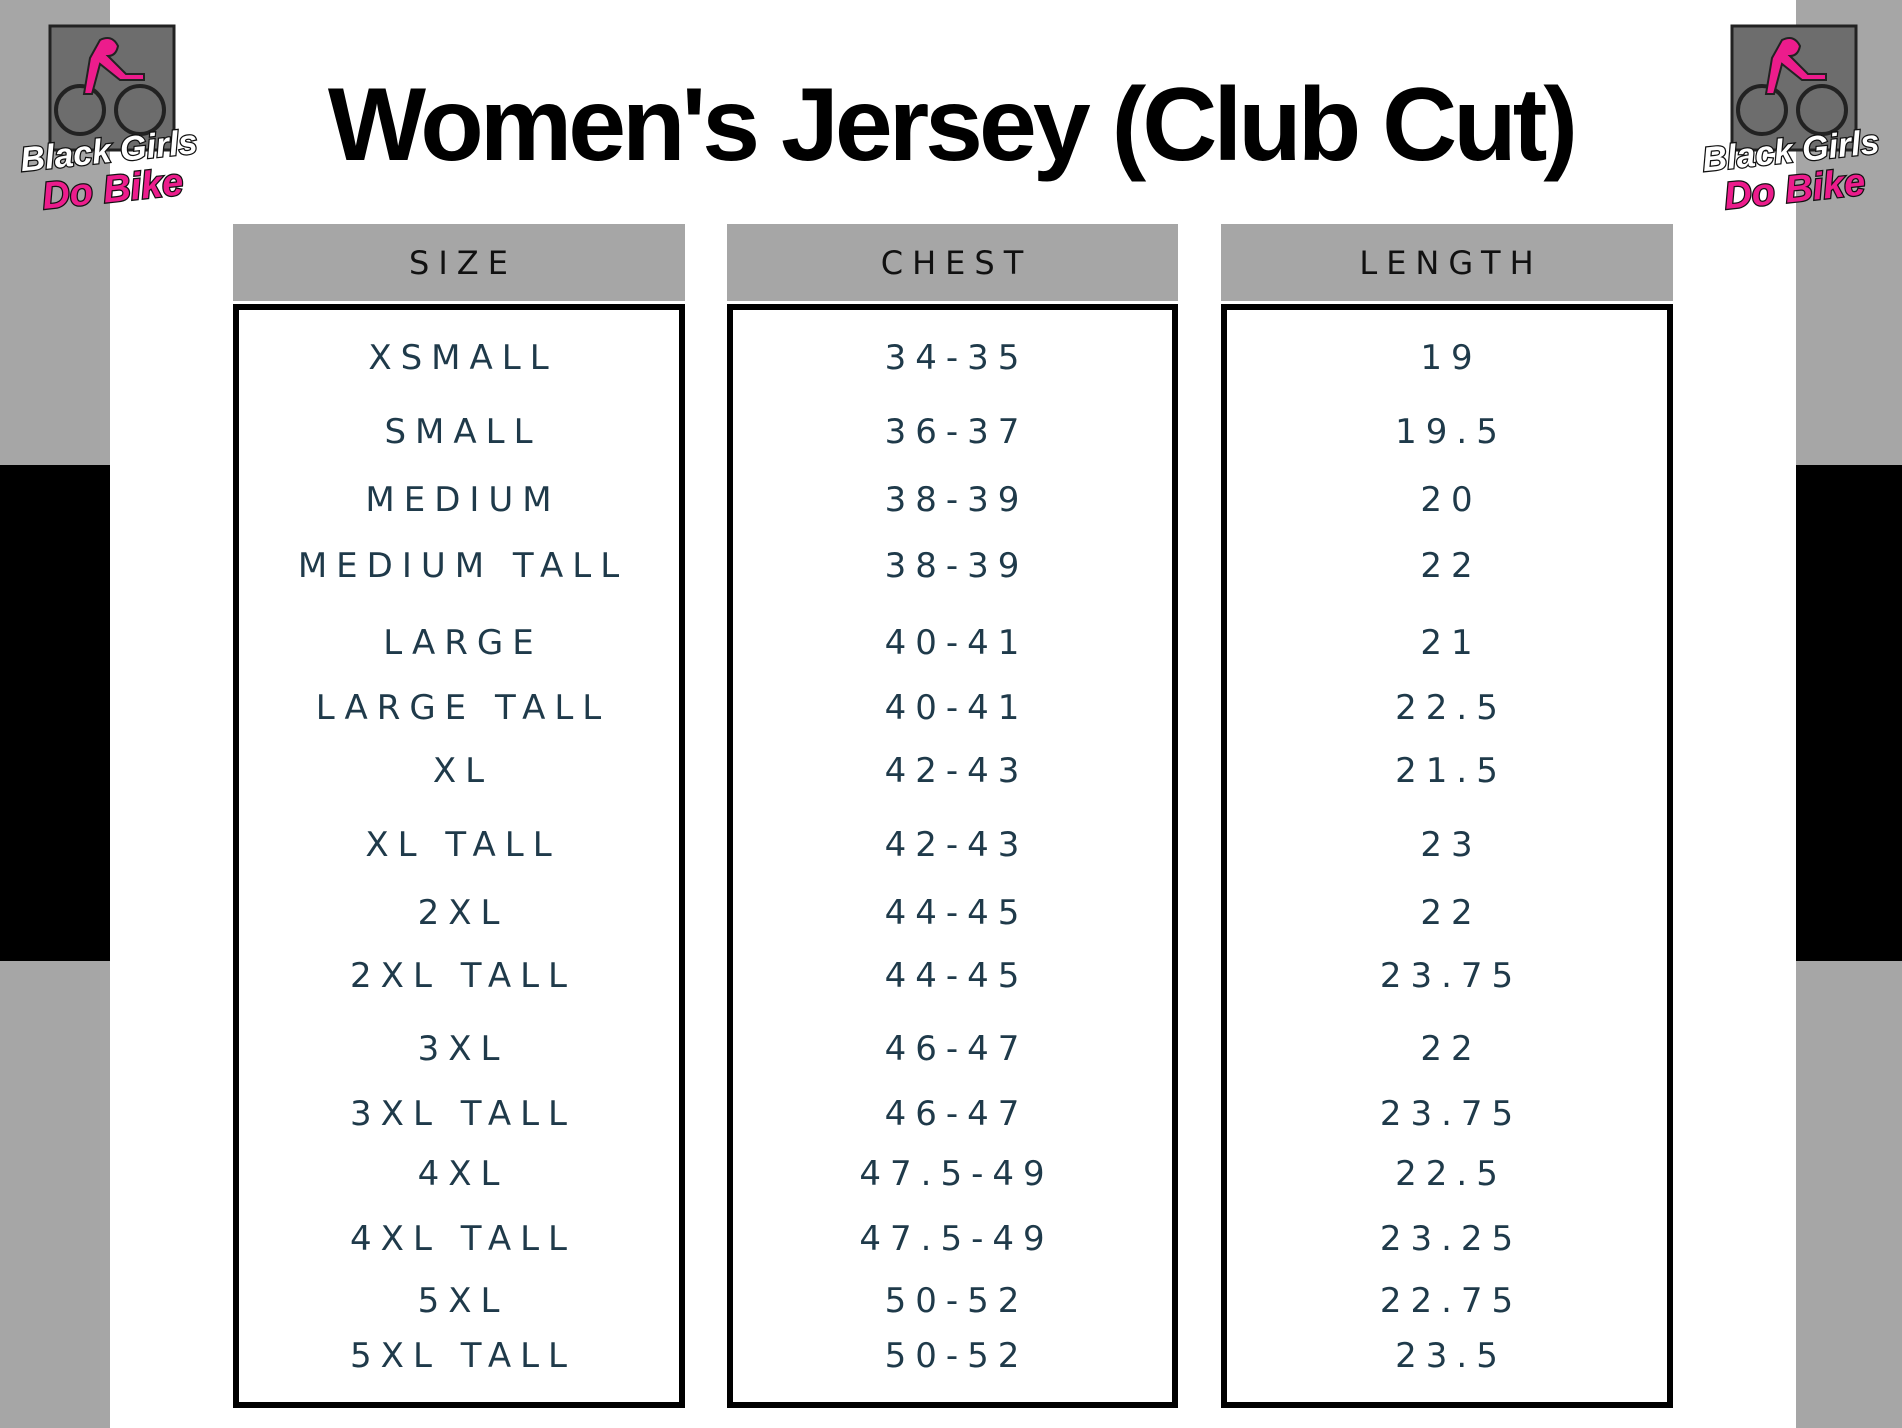 This screenshot has width=1902, height=1428. Describe the element at coordinates (956, 263) in the screenshot. I see `column-header: CHEST` at that location.